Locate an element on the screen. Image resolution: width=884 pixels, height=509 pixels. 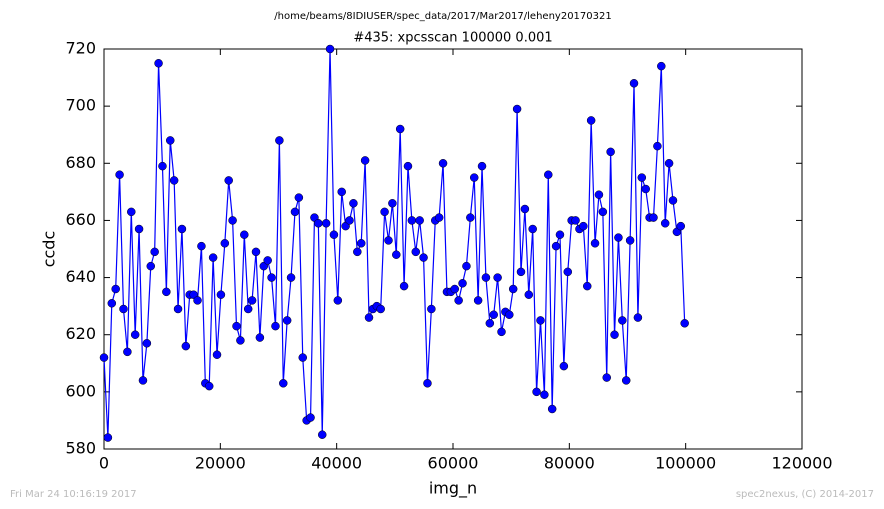
x-tick-label: 20000 is located at coordinates (220, 463).